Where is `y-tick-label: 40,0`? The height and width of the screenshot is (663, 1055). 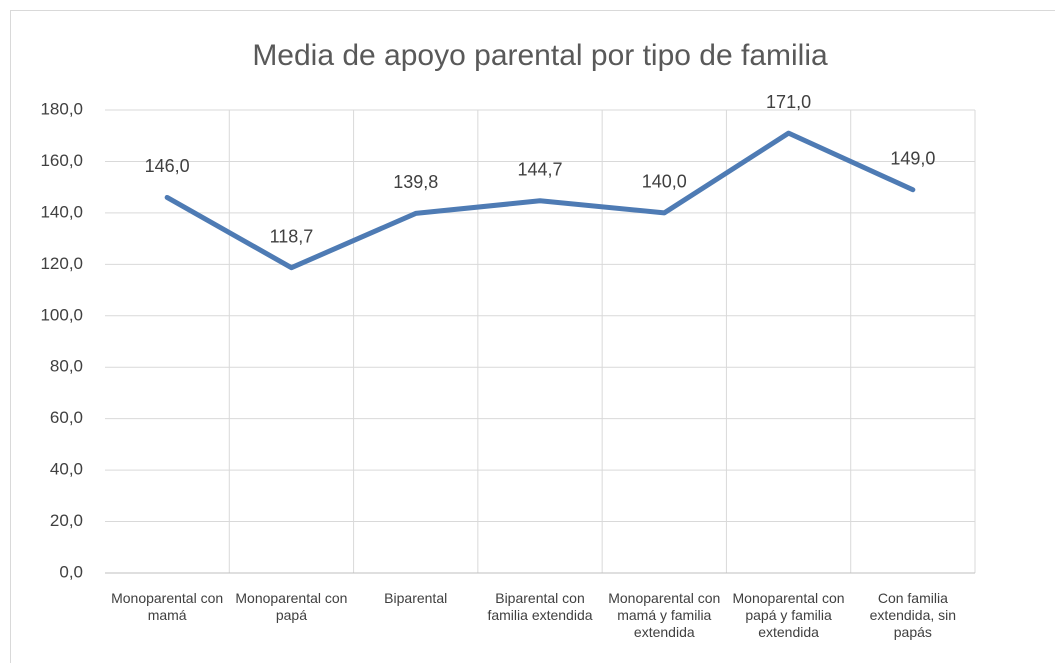
y-tick-label: 40,0 is located at coordinates (66, 469).